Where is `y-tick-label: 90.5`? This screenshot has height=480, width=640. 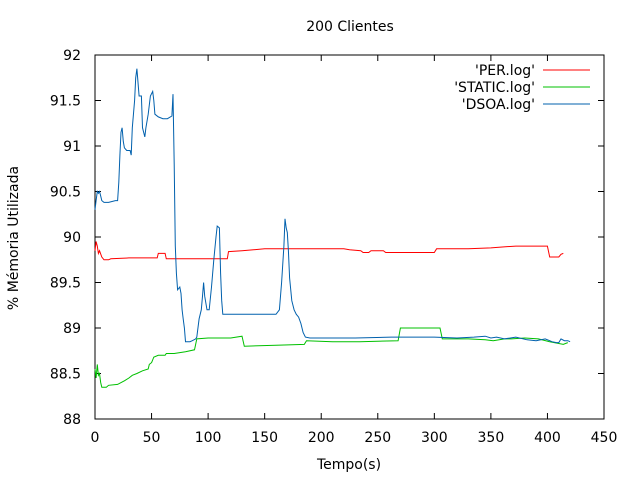 y-tick-label: 90.5 is located at coordinates (65, 193).